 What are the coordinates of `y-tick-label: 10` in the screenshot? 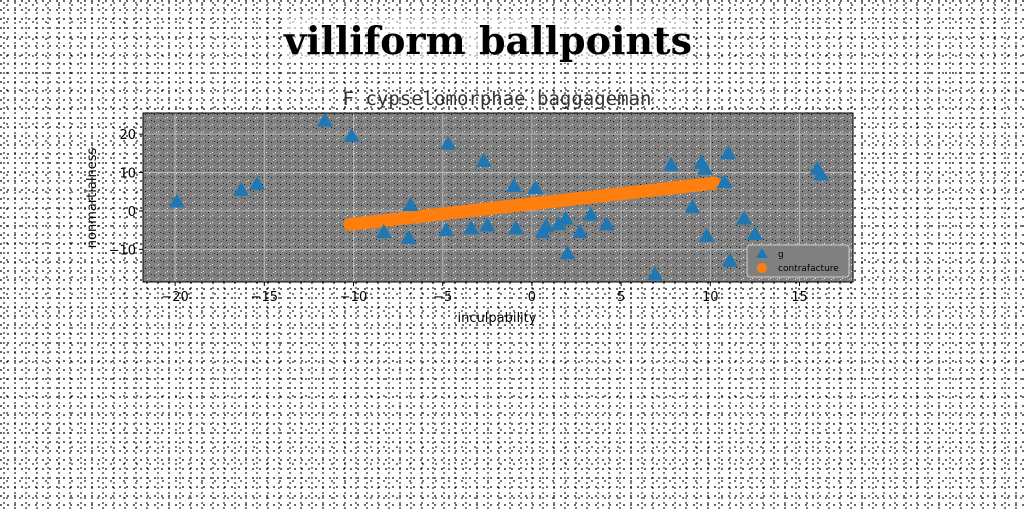 It's located at (127, 174).